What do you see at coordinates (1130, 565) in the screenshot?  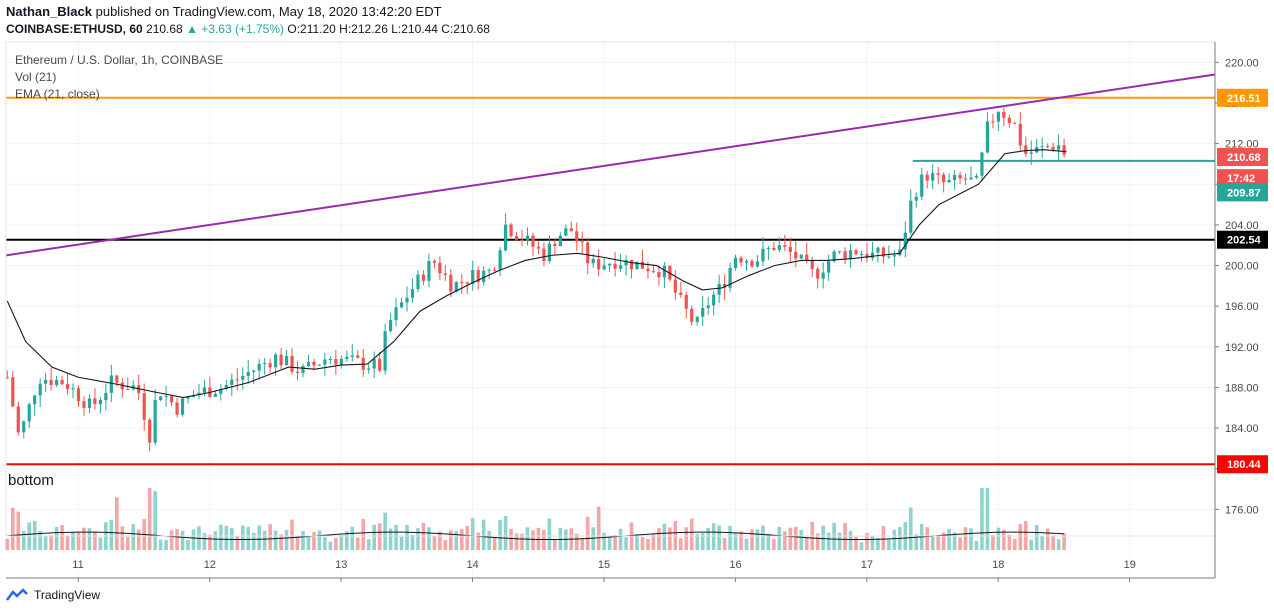 I see `x-tick-label: 19` at bounding box center [1130, 565].